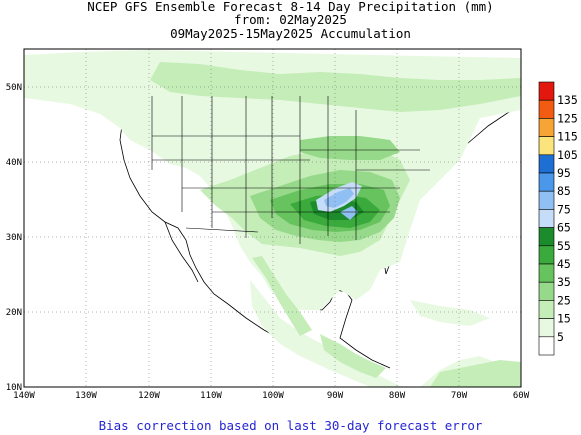 This screenshot has width=581, height=435. What do you see at coordinates (564, 173) in the screenshot?
I see `legend-label: 95` at bounding box center [564, 173].